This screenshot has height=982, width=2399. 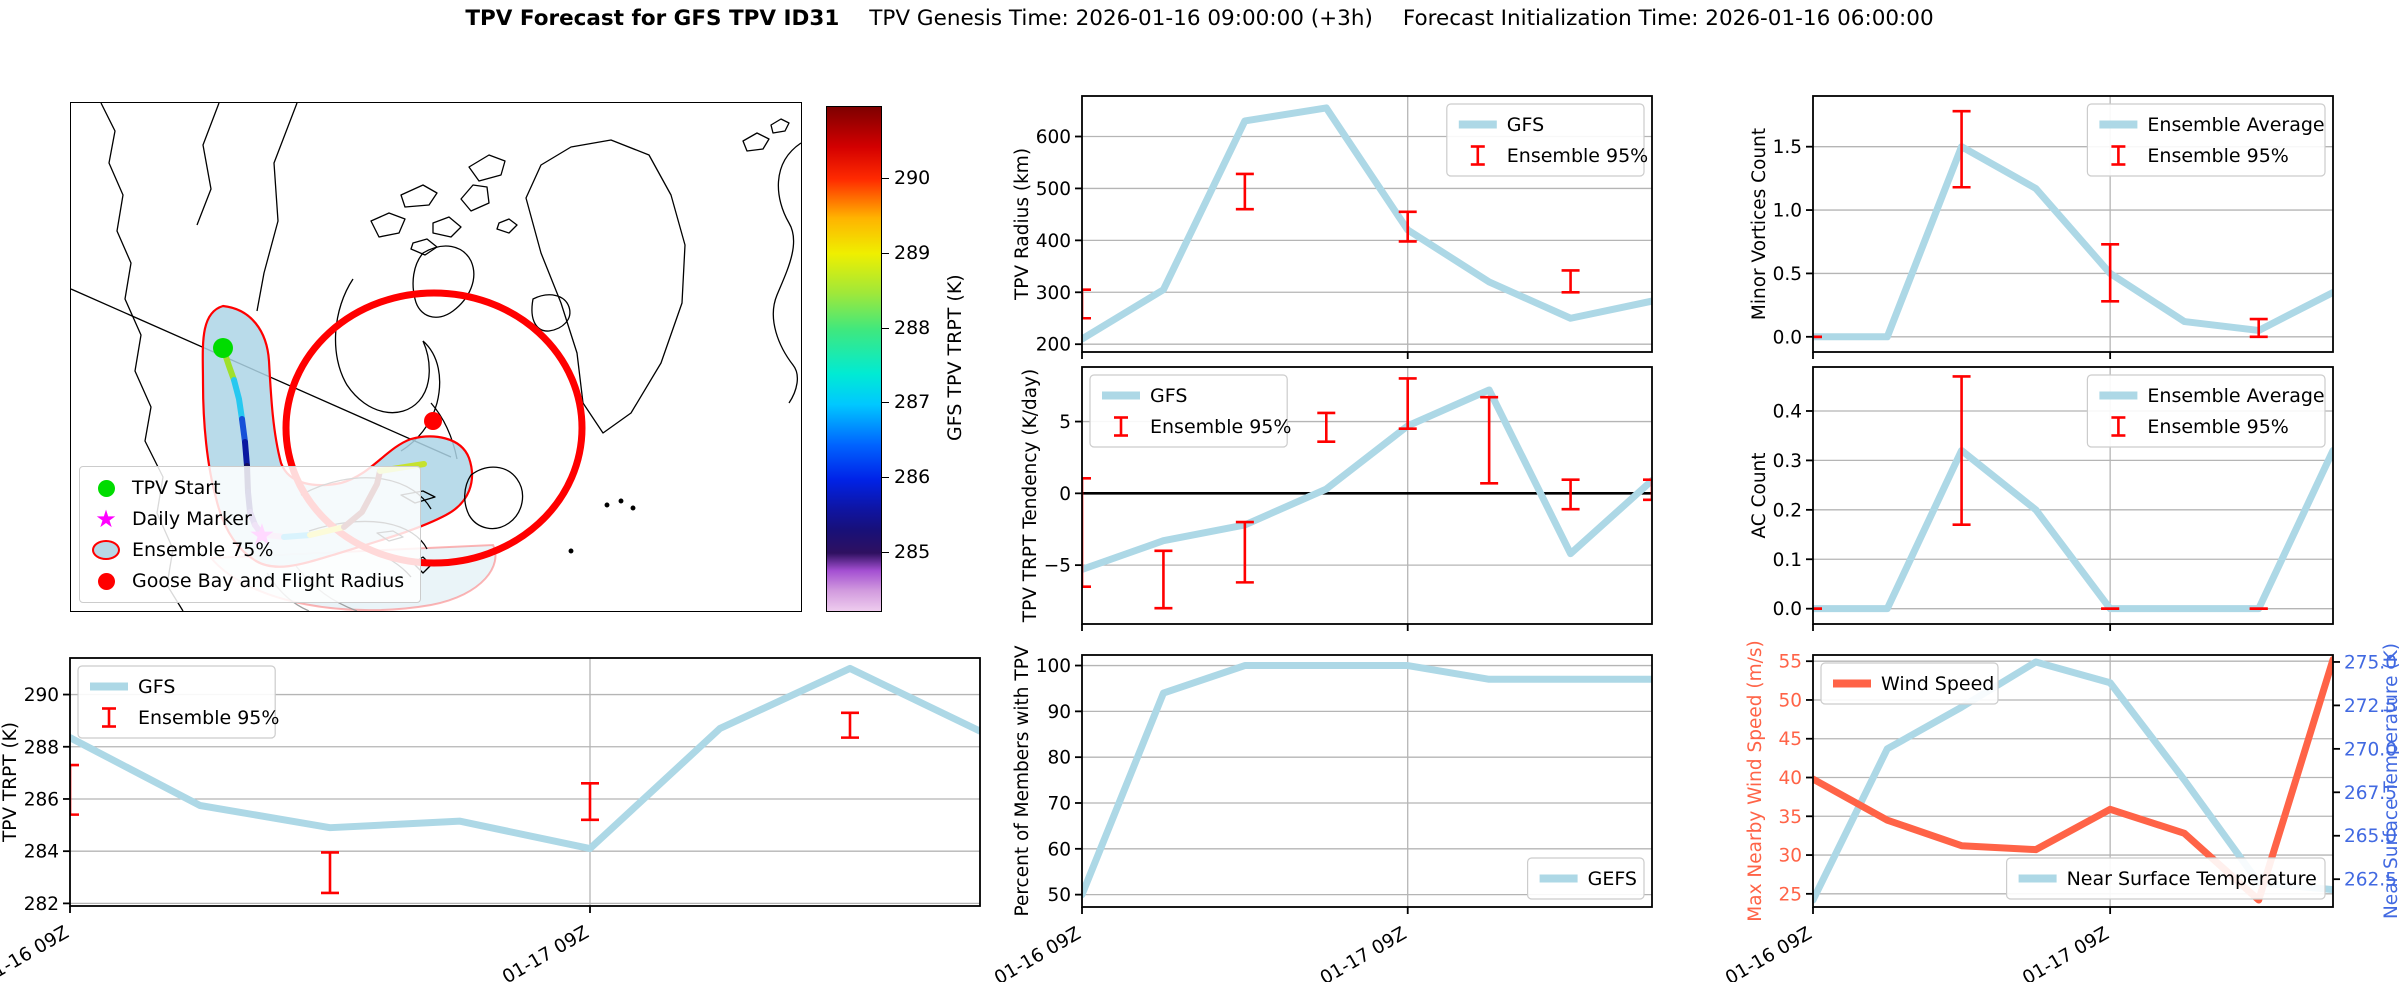 I want to click on y-axis-label: Percent of Members with TPV, so click(x=1022, y=780).